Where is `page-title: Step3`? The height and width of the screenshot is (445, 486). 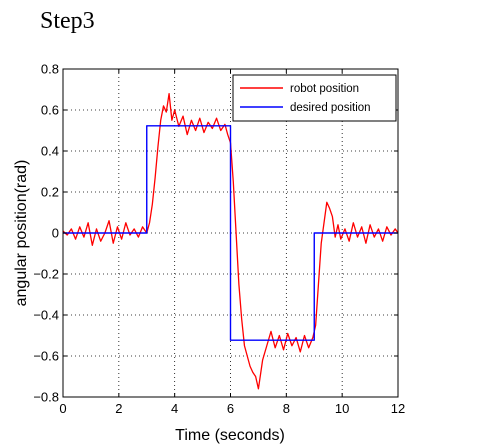 page-title: Step3 is located at coordinates (67, 21).